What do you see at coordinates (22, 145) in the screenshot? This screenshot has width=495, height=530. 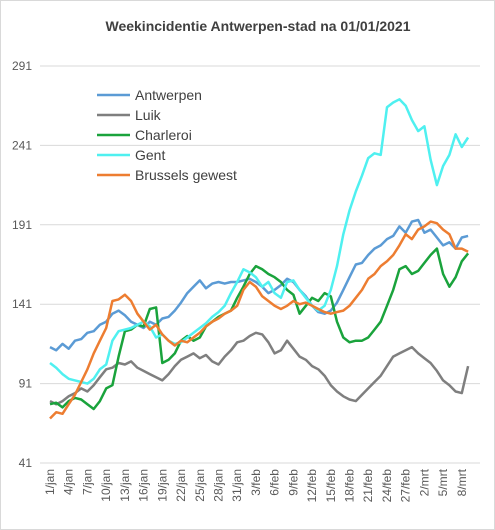 I see `y-tick-label: 241` at bounding box center [22, 145].